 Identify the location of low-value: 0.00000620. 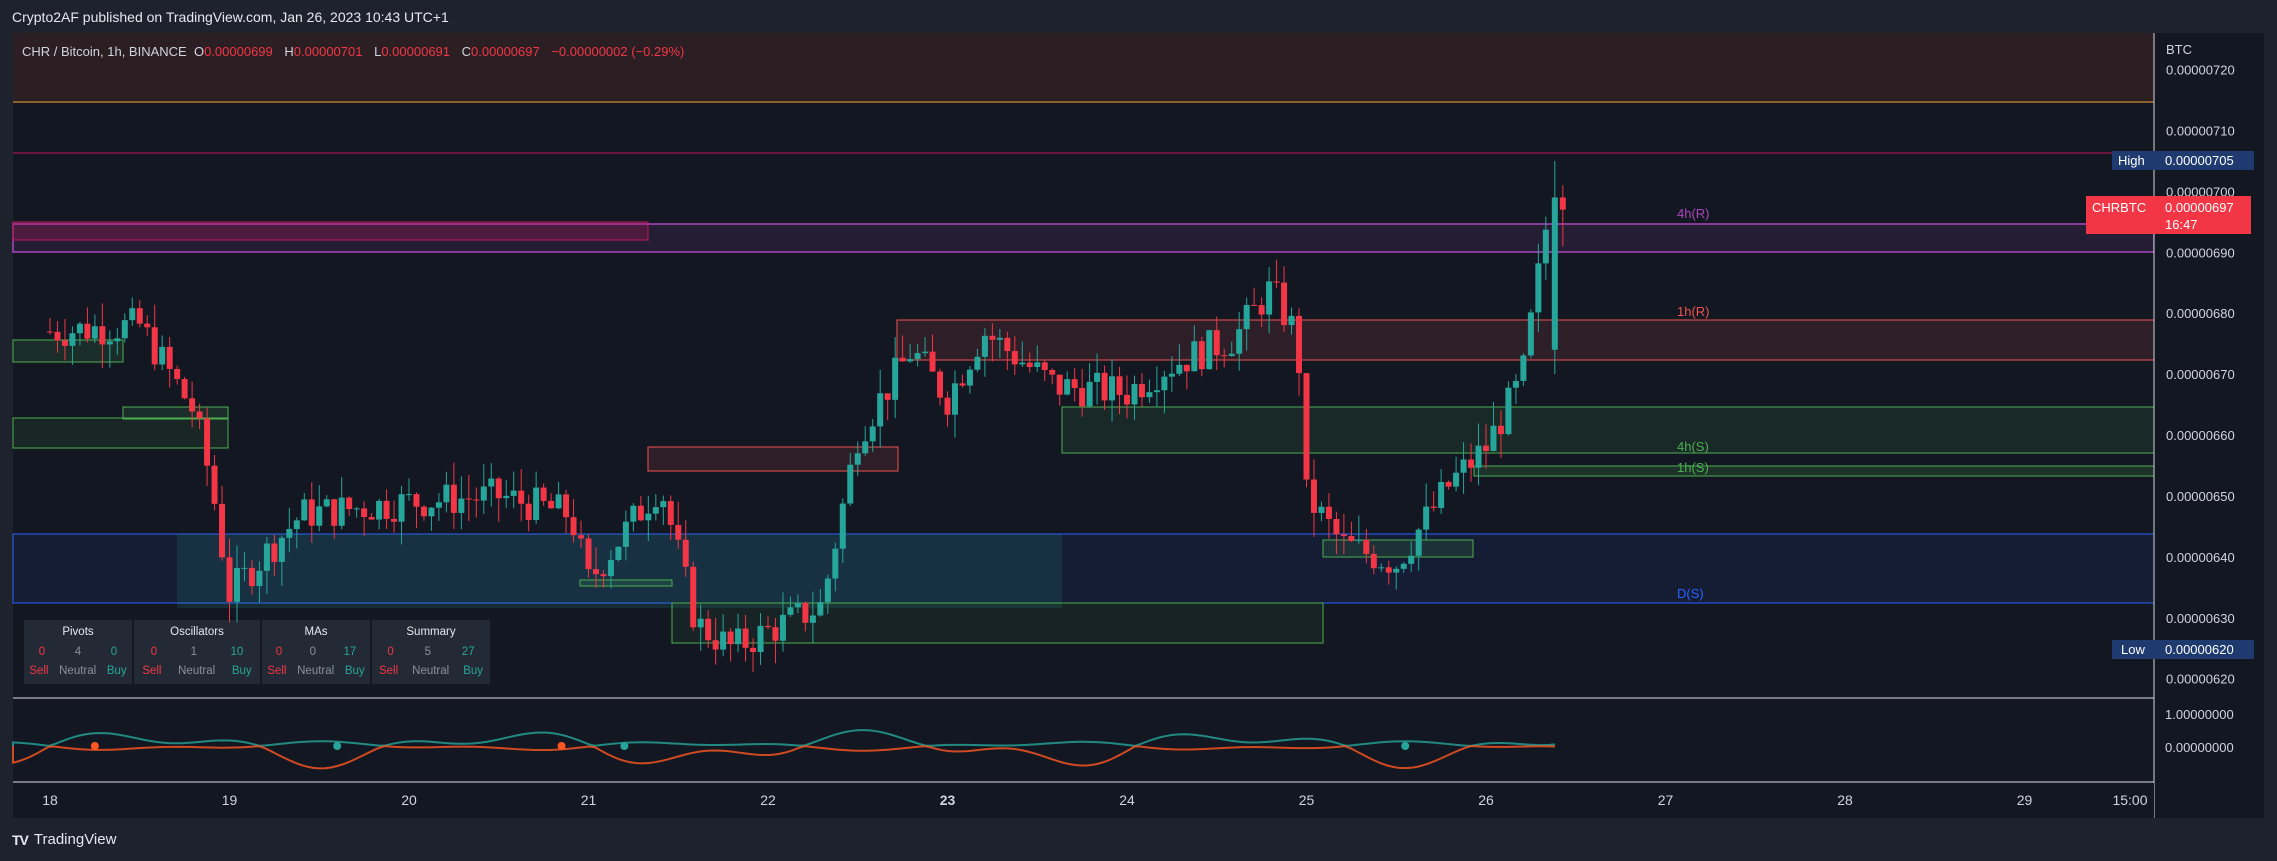
(2199, 649).